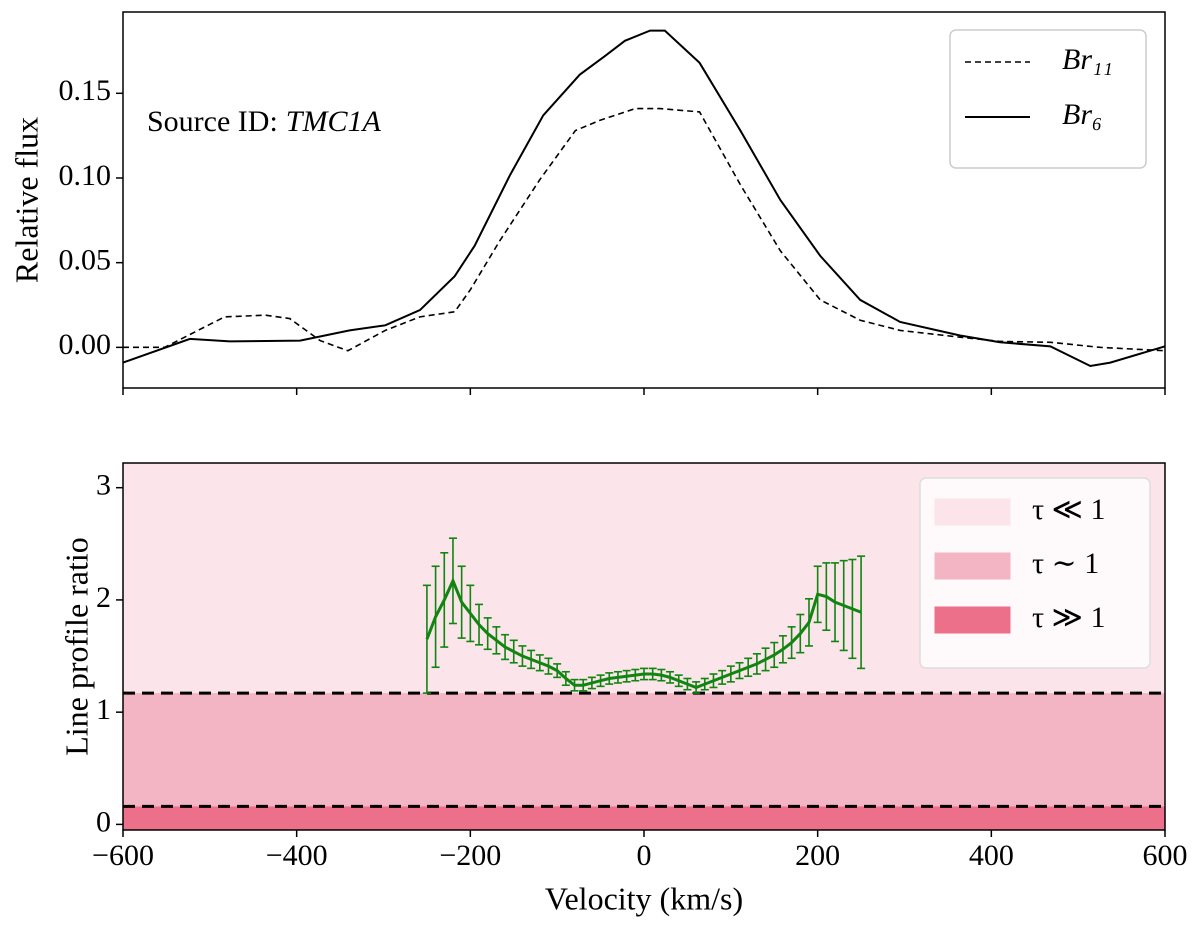 The height and width of the screenshot is (929, 1200). What do you see at coordinates (643, 633) in the screenshot?
I see `ratio-line` at bounding box center [643, 633].